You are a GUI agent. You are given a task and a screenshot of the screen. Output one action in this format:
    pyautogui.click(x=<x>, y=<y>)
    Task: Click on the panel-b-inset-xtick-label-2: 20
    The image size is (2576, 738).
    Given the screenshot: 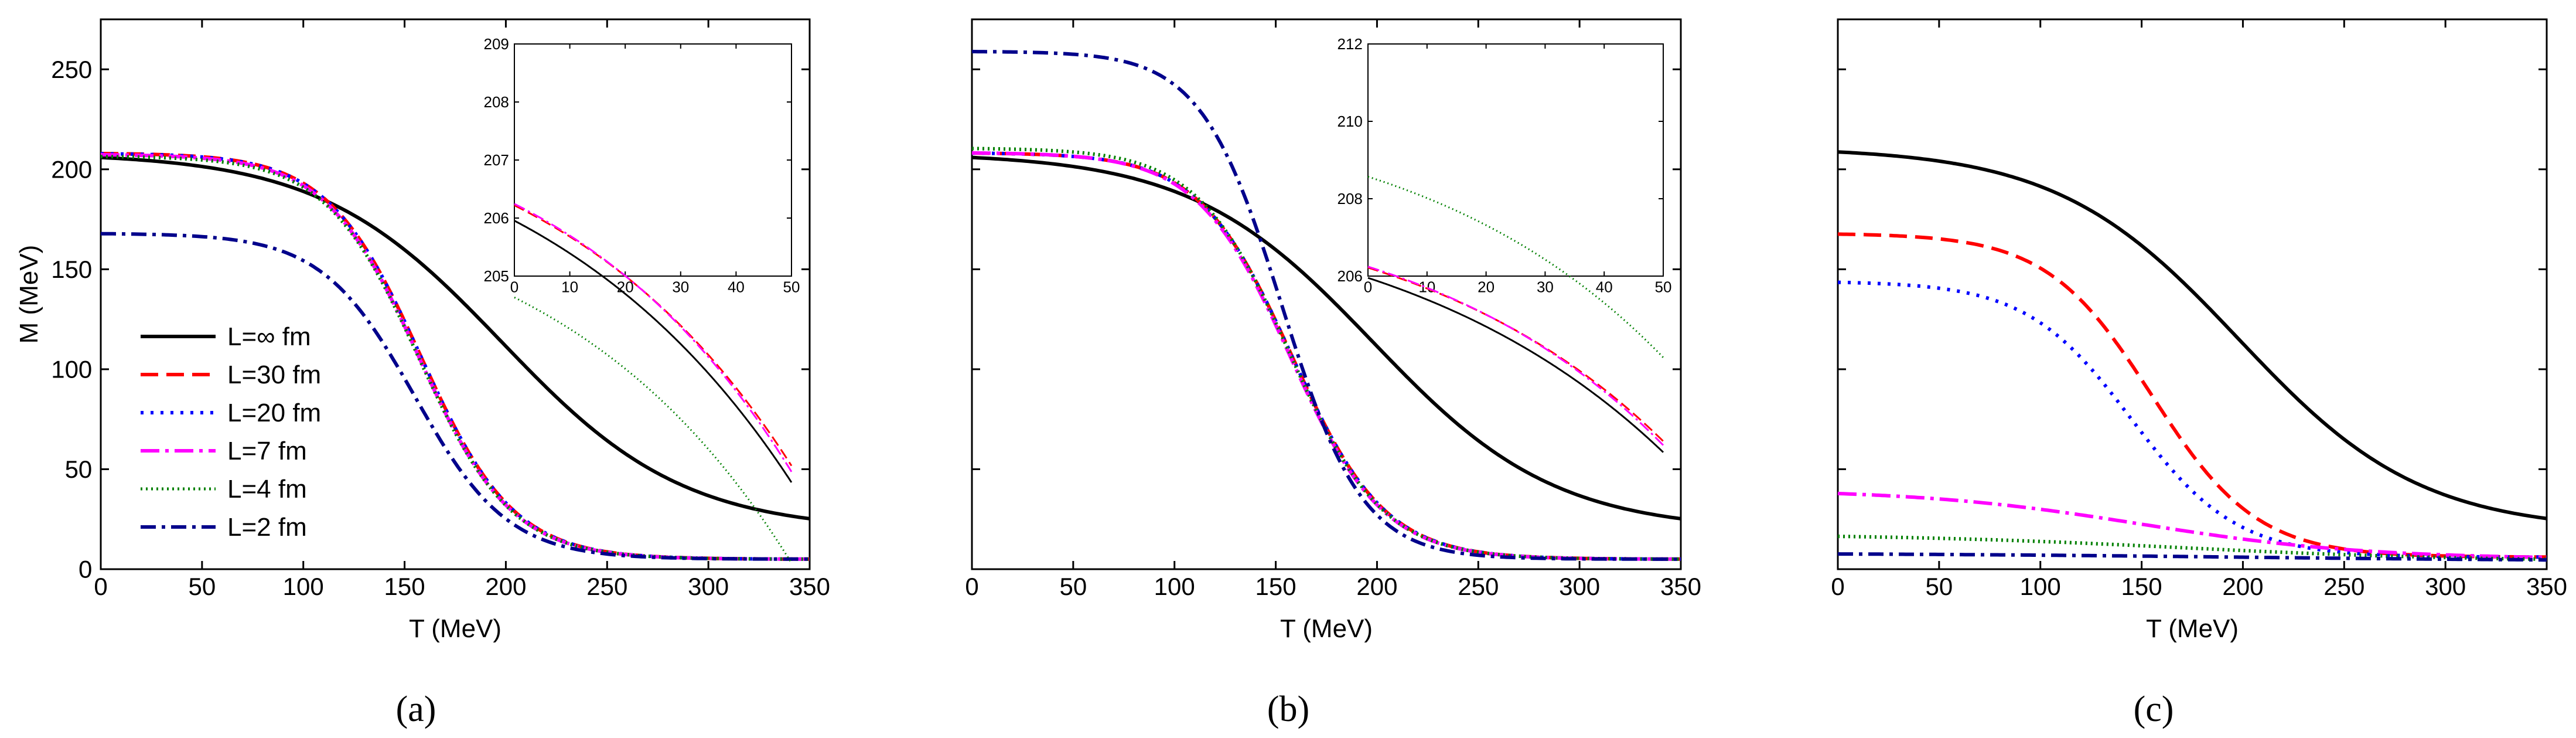 What is the action you would take?
    pyautogui.click(x=1486, y=286)
    